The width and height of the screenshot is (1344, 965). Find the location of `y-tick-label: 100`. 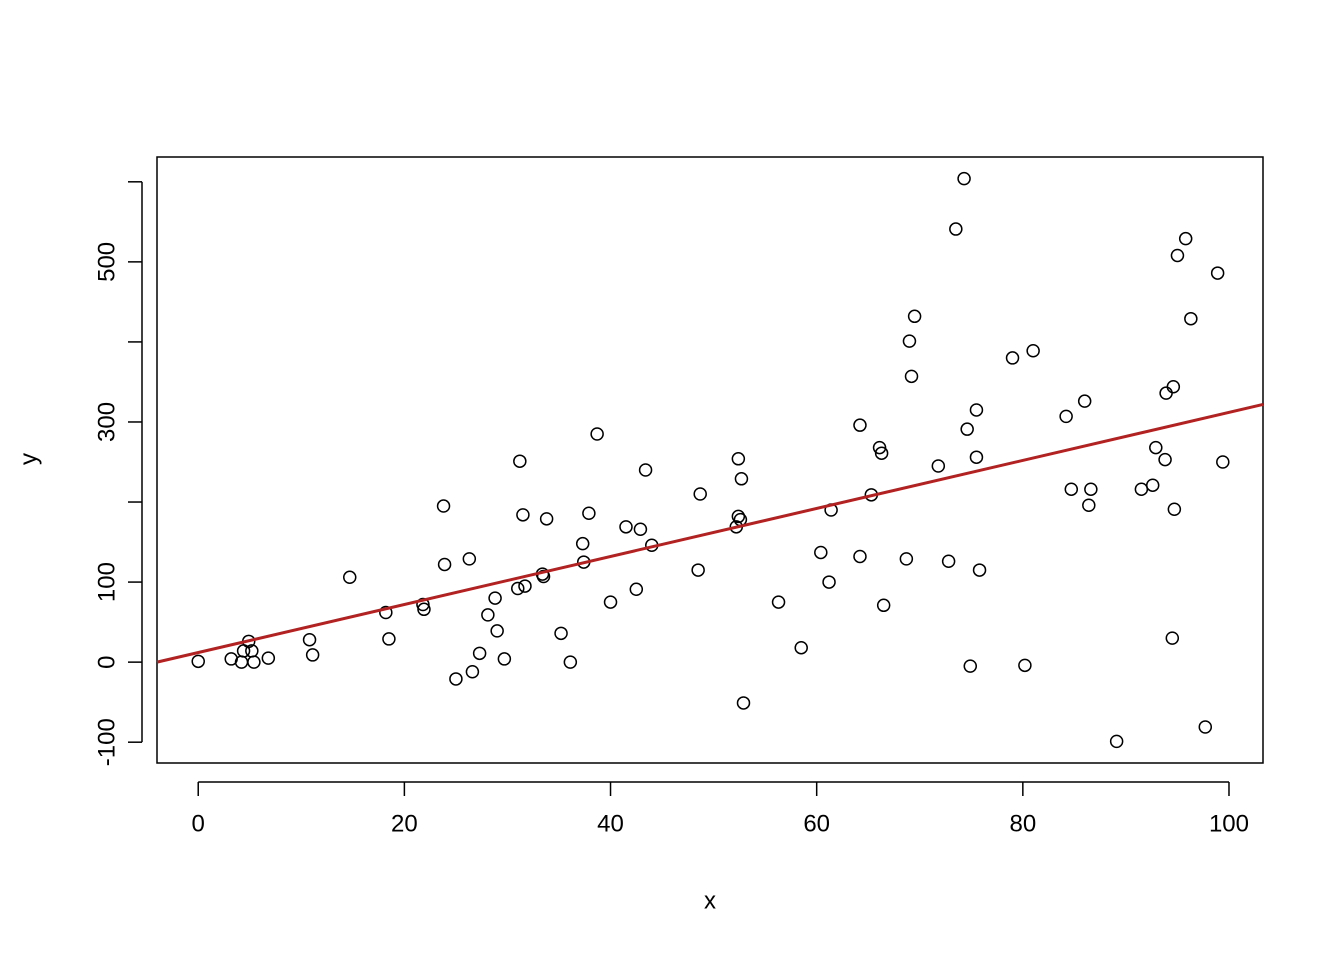

y-tick-label: 100 is located at coordinates (106, 582).